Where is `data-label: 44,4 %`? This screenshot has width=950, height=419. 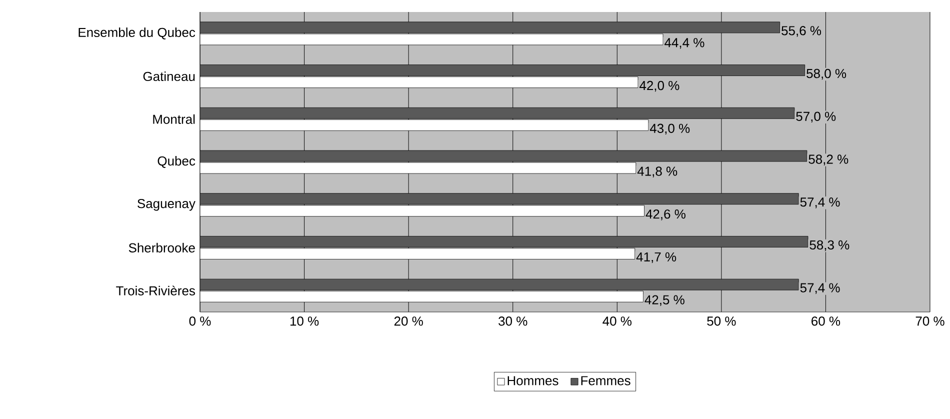 data-label: 44,4 % is located at coordinates (684, 43).